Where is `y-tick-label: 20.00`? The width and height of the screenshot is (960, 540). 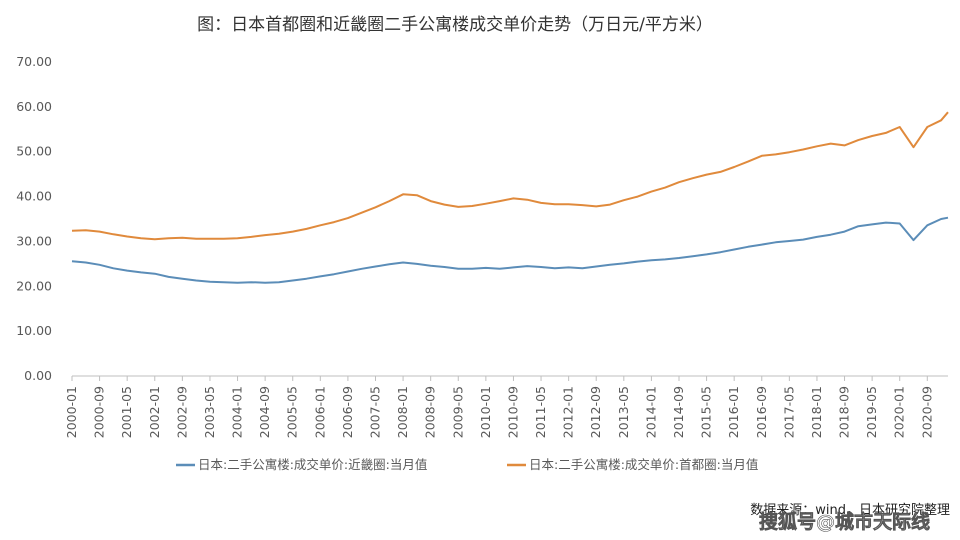 y-tick-label: 20.00 is located at coordinates (34, 285).